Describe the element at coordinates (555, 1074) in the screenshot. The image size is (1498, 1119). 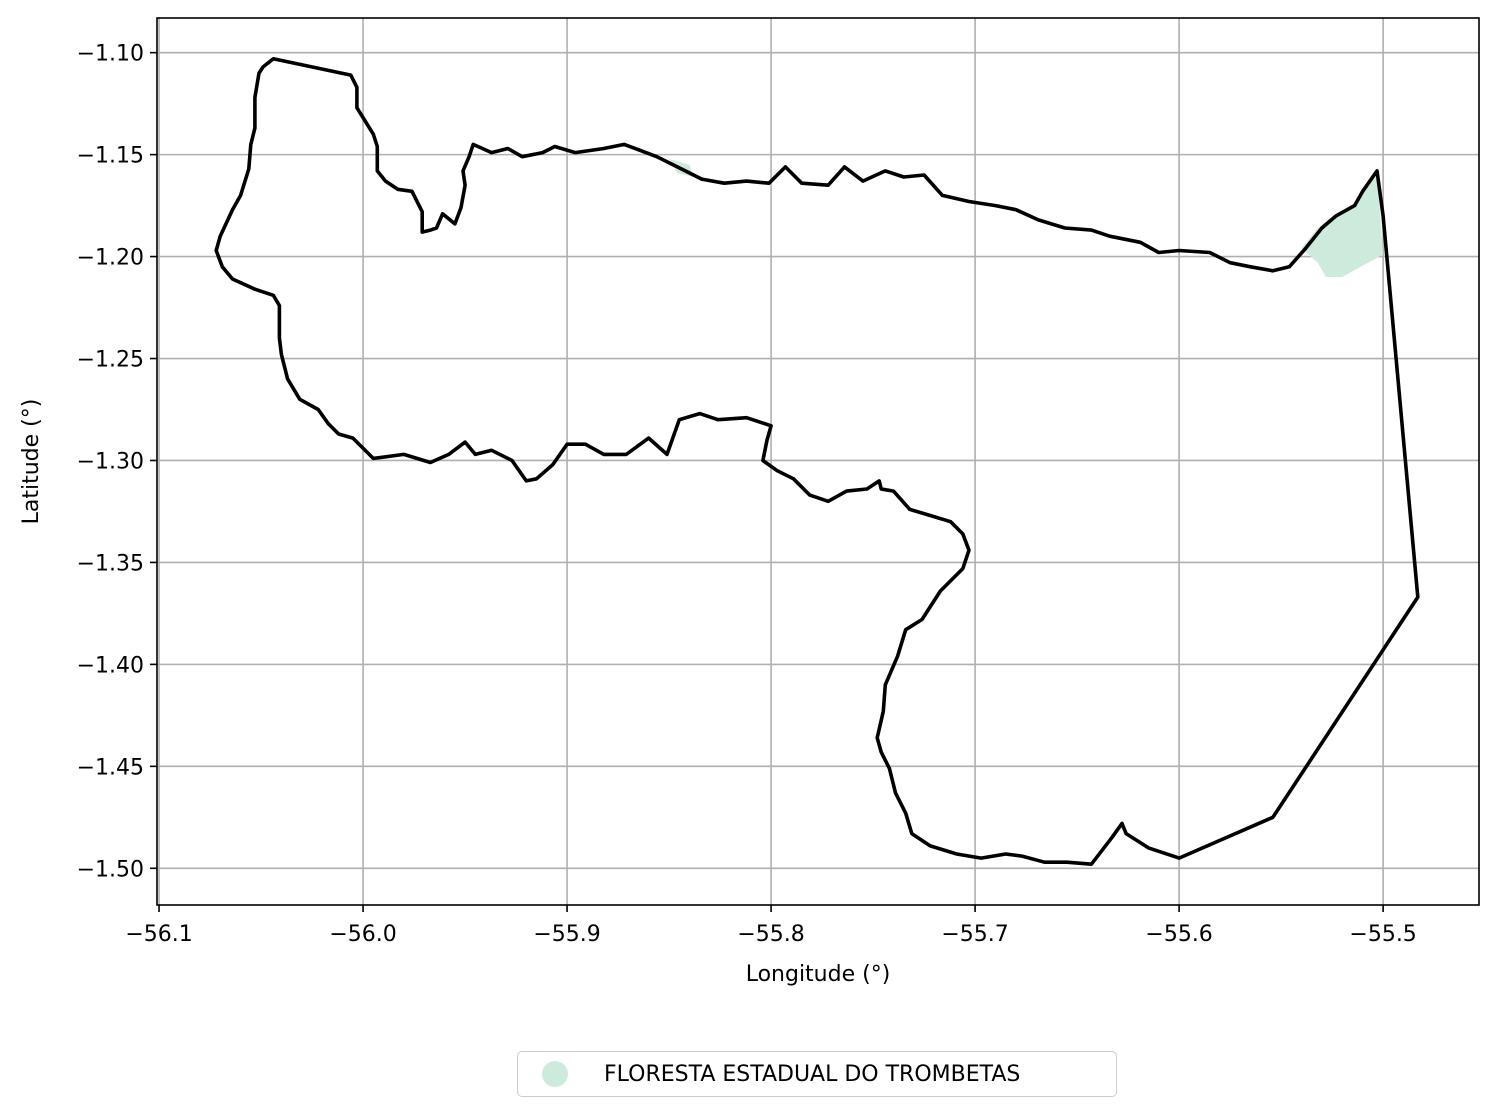
I see `legend-marker-icon` at that location.